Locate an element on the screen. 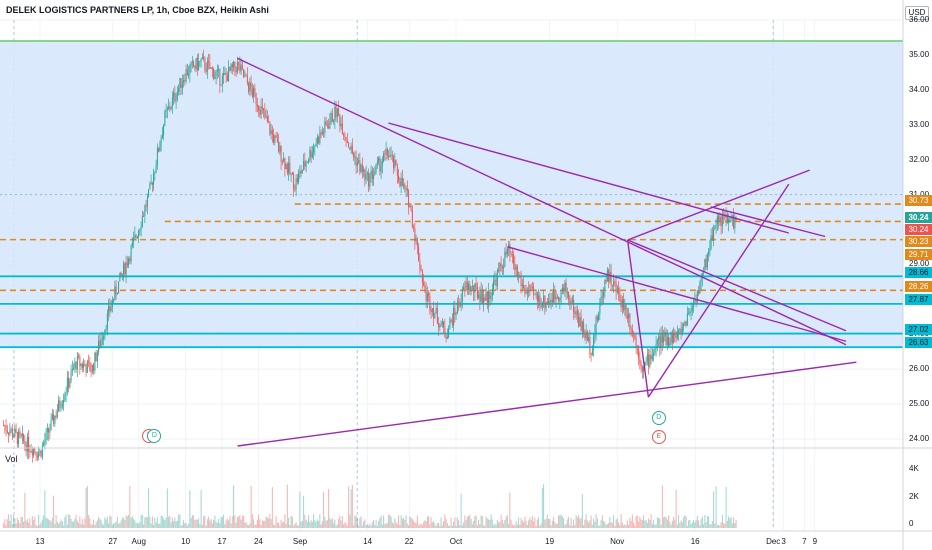  price-label-dashed_level: 30.73 is located at coordinates (918, 200).